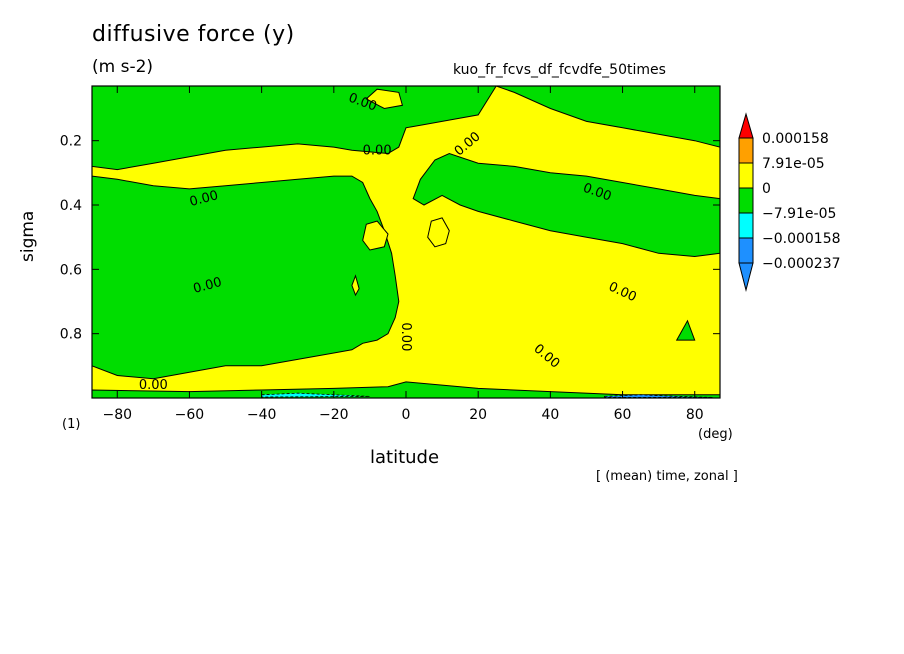 The image size is (904, 654). I want to click on y-tick-label-3: 0.8, so click(71, 335).